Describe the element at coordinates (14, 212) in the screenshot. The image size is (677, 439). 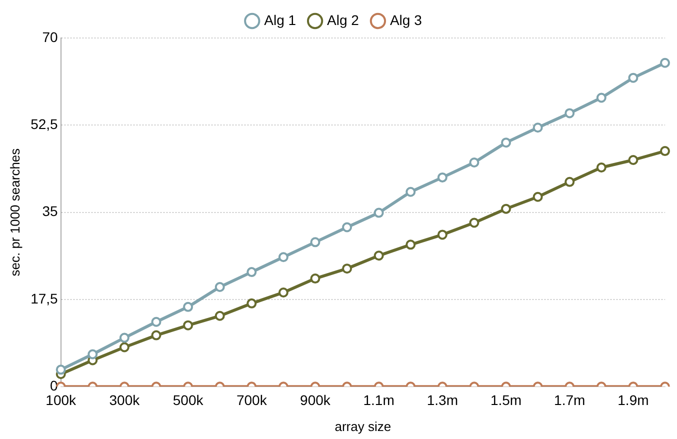
I see `y-axis-title: sec. pr 1000 searches` at that location.